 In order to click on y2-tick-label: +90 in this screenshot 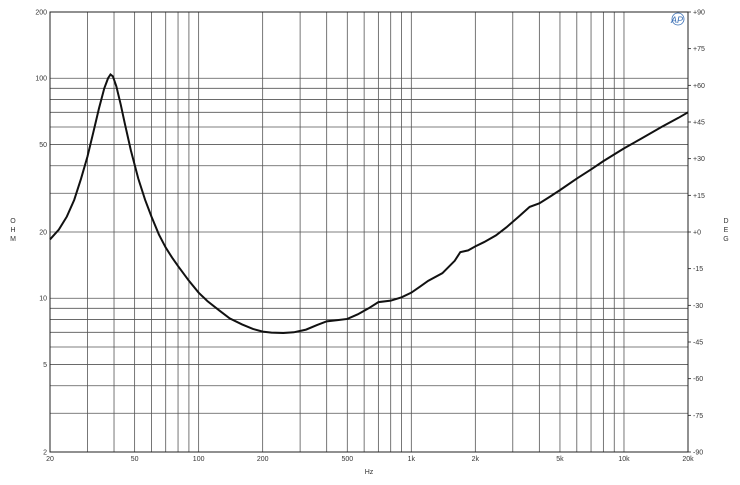, I will do `click(699, 13)`.